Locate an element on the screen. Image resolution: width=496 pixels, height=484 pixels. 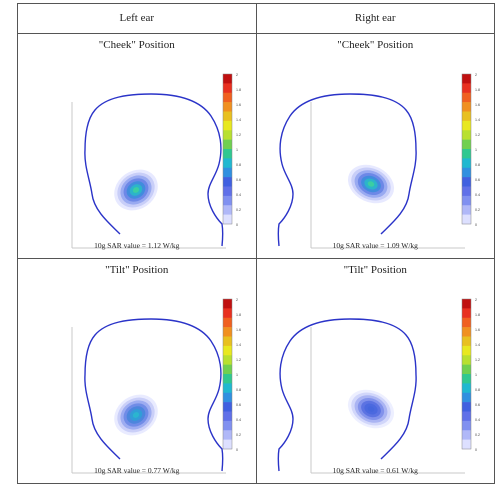
sar-value: 10g SAR value = 1.09 W/kg is located at coordinates (375, 245).